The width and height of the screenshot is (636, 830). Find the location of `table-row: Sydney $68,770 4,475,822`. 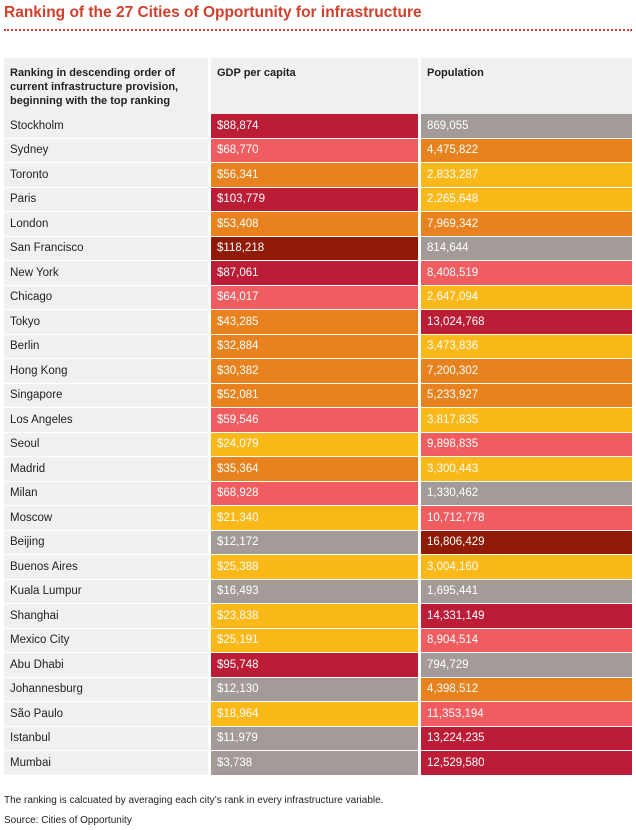

table-row: Sydney $68,770 4,475,822 is located at coordinates (318, 150).